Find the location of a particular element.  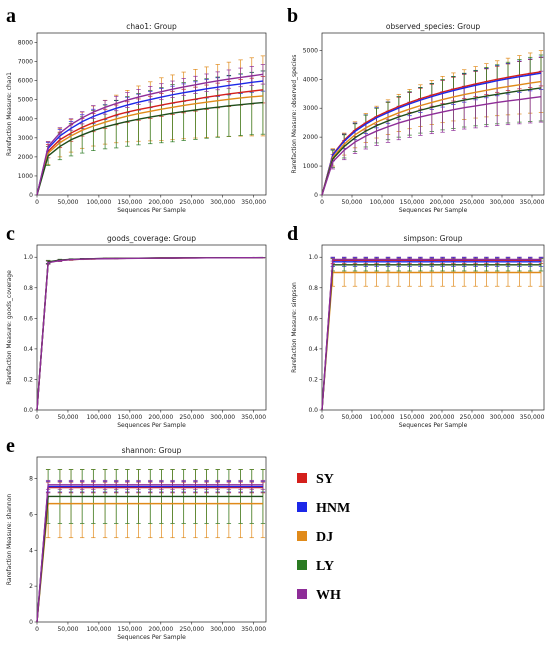

panel-letter-d: d is located at coordinates (292, 234).